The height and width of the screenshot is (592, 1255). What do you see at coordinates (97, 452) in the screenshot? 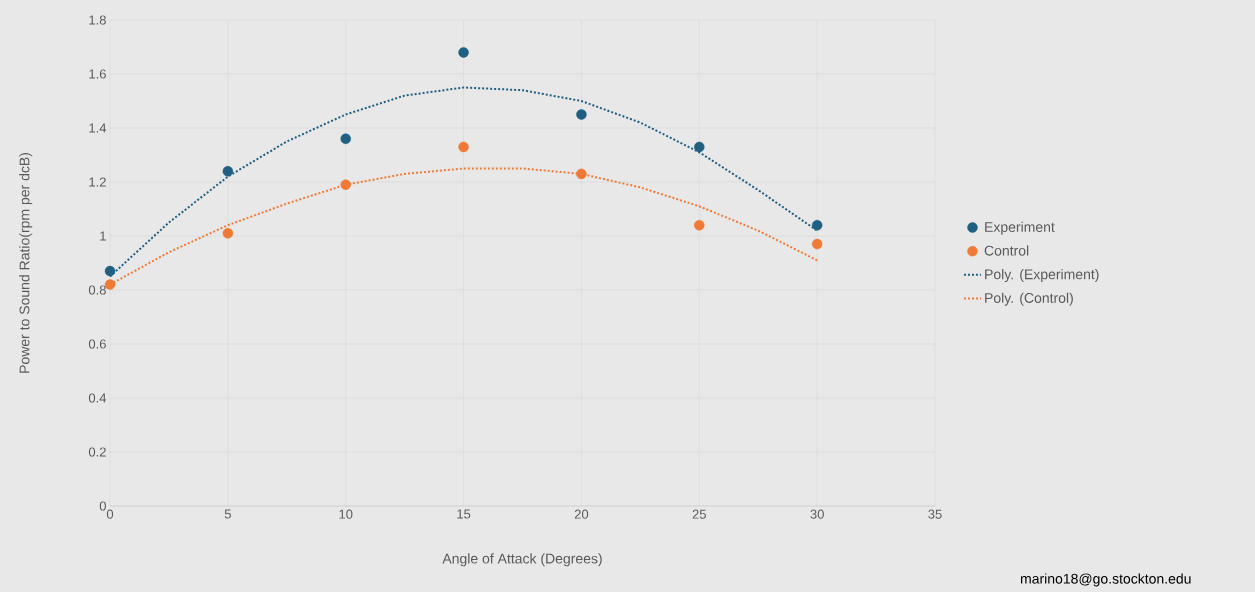
I see `y-tick-label: 0.2` at bounding box center [97, 452].